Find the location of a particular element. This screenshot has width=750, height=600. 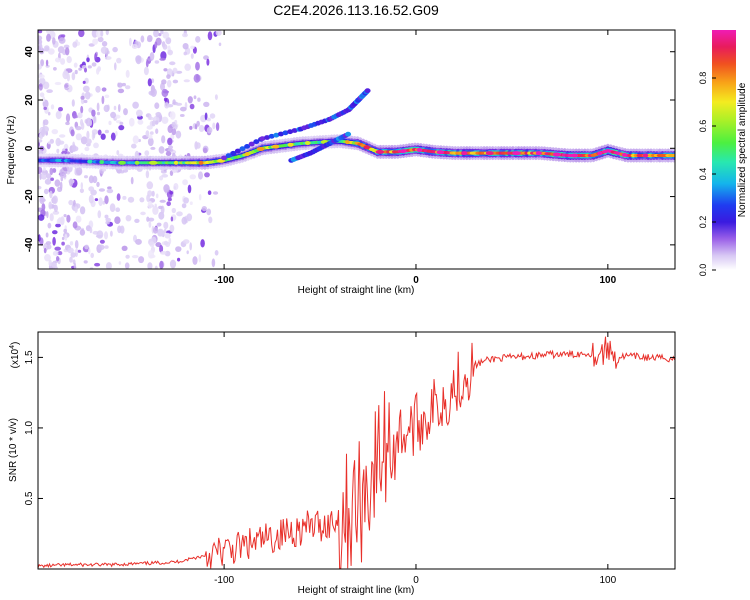

snr-scale-exponent: 4 is located at coordinates (12, 347).